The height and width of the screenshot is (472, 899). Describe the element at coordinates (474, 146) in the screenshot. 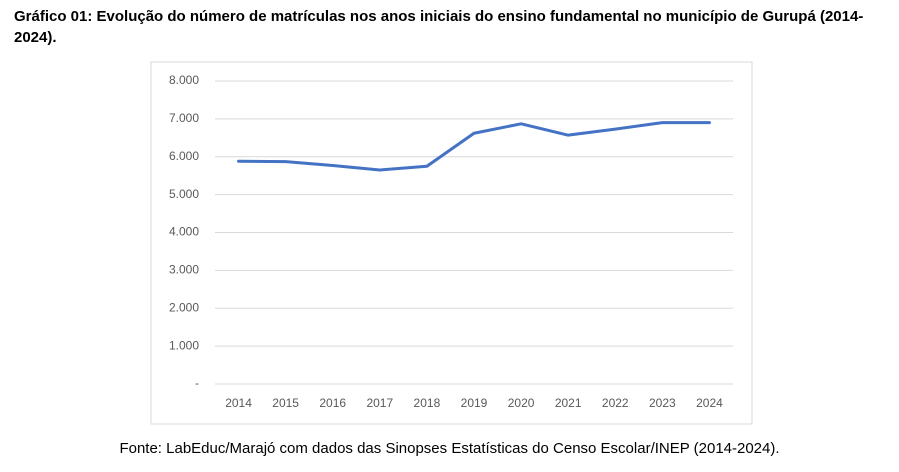

I see `data-line` at that location.